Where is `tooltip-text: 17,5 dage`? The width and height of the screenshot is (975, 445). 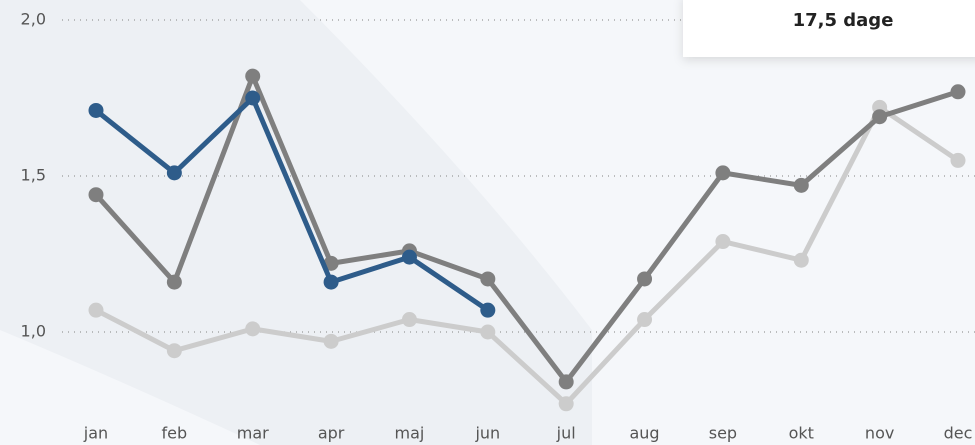
tooltip-text: 17,5 dage is located at coordinates (843, 20).